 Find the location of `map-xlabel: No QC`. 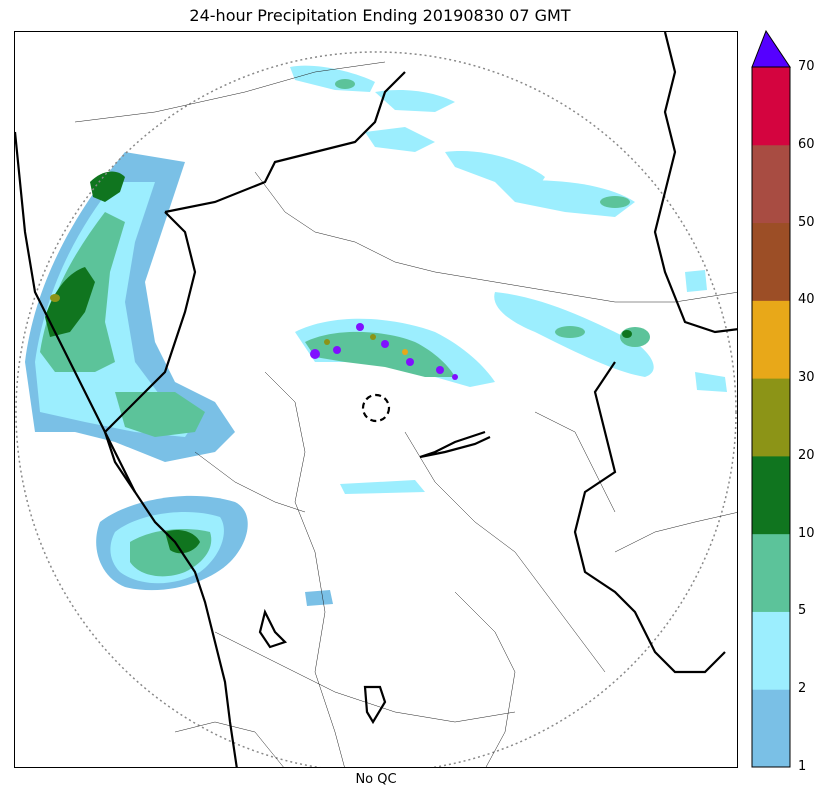

map-xlabel: No QC is located at coordinates (376, 779).